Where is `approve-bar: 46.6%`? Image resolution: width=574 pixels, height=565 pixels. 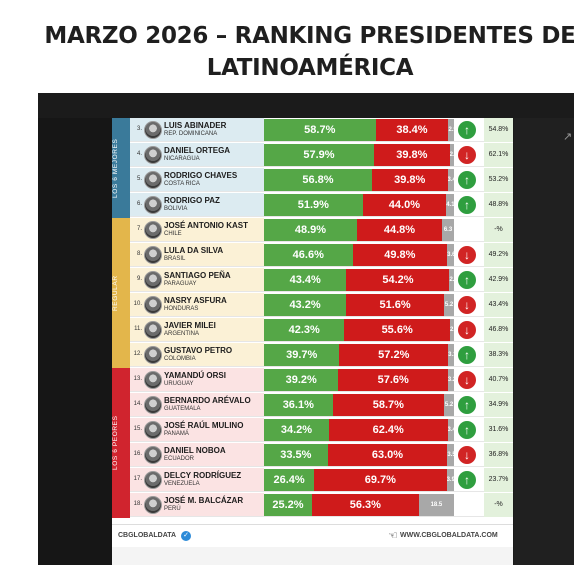
approve-bar: 46.6% is located at coordinates (308, 255).